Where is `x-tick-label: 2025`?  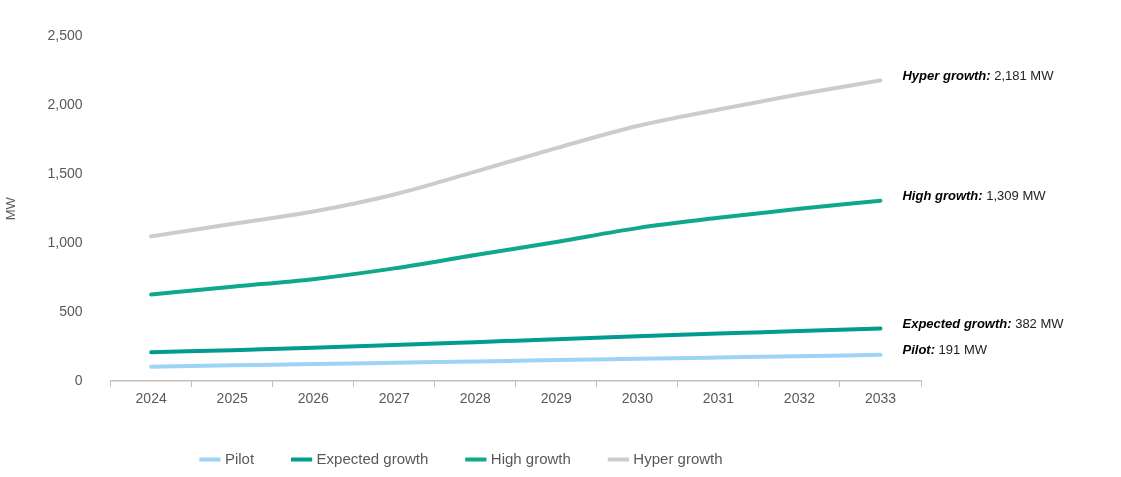 x-tick-label: 2025 is located at coordinates (232, 398).